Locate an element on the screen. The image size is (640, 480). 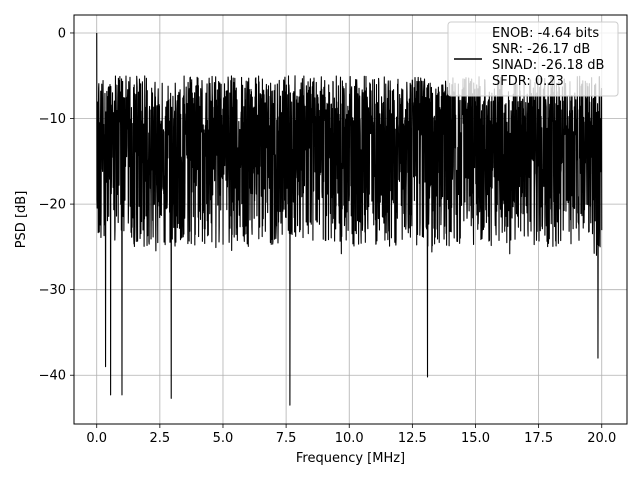
y-axis-label: PSD [dB] is located at coordinates (21, 220).